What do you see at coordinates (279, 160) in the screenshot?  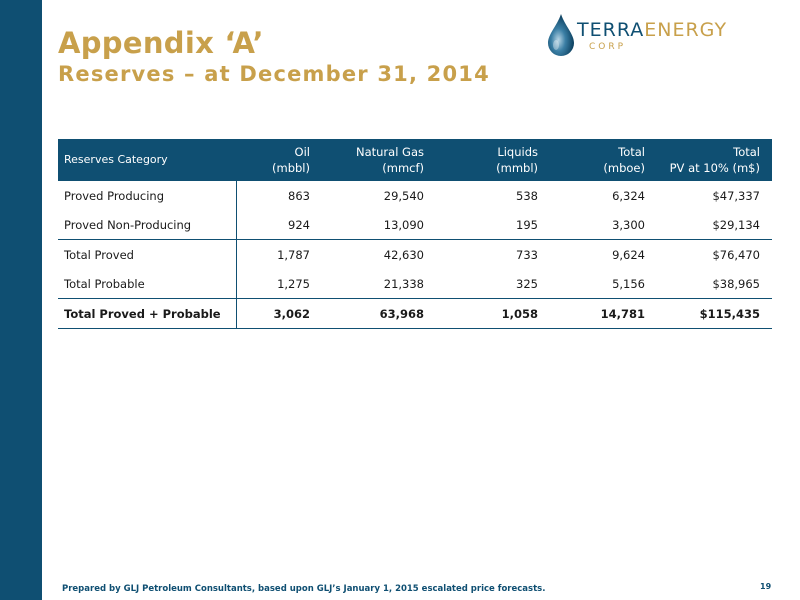 I see `header-oil: Oil (mbbl)` at bounding box center [279, 160].